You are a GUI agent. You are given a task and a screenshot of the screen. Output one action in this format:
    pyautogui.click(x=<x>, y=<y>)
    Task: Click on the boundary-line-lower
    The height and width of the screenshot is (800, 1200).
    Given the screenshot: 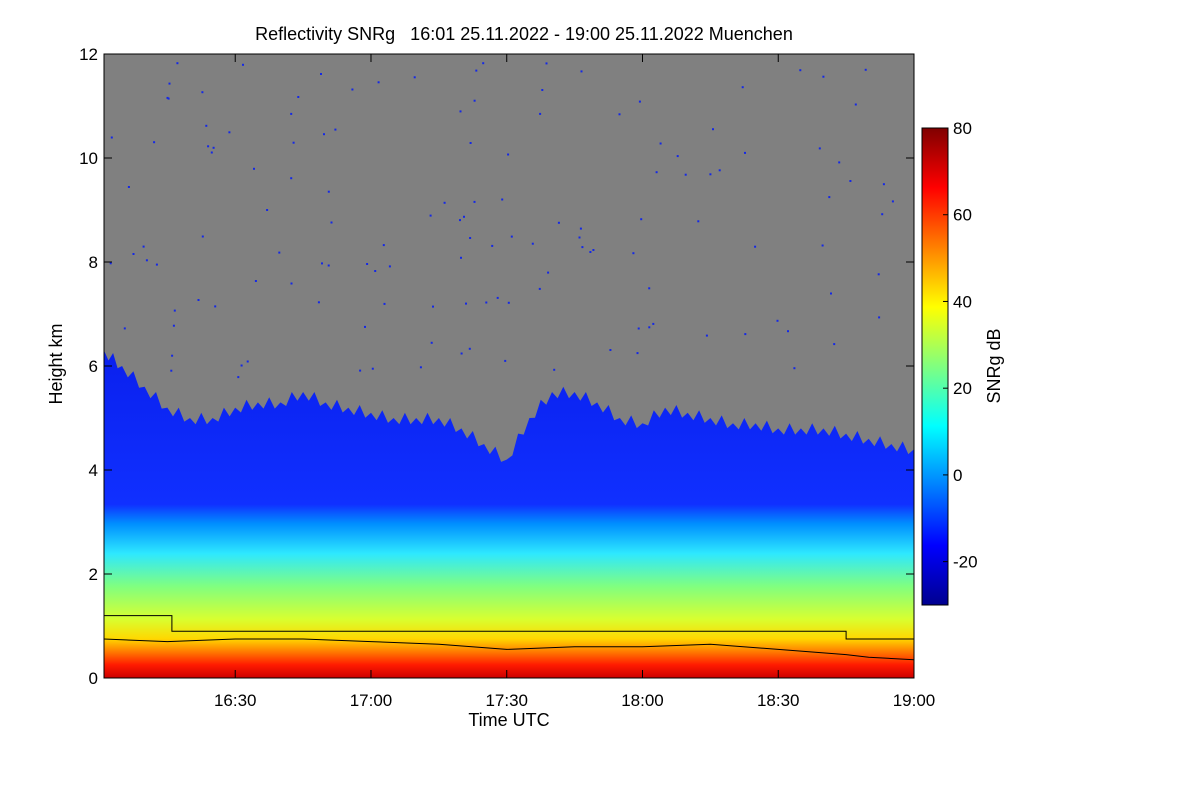 What is the action you would take?
    pyautogui.click(x=509, y=649)
    